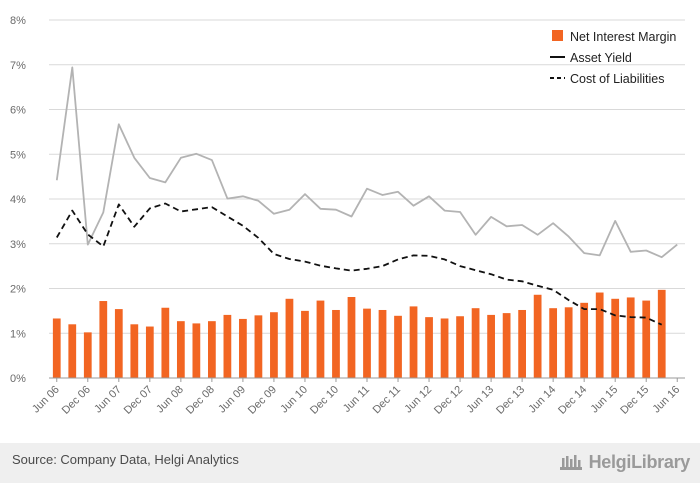  What do you see at coordinates (623, 37) in the screenshot?
I see `legend-label: Net Interest Margin` at bounding box center [623, 37].